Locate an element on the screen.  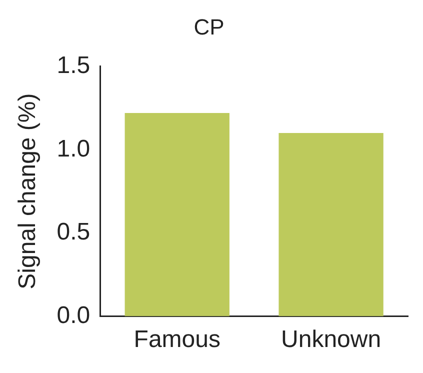
x-tick-label: Unknown is located at coordinates (331, 340).